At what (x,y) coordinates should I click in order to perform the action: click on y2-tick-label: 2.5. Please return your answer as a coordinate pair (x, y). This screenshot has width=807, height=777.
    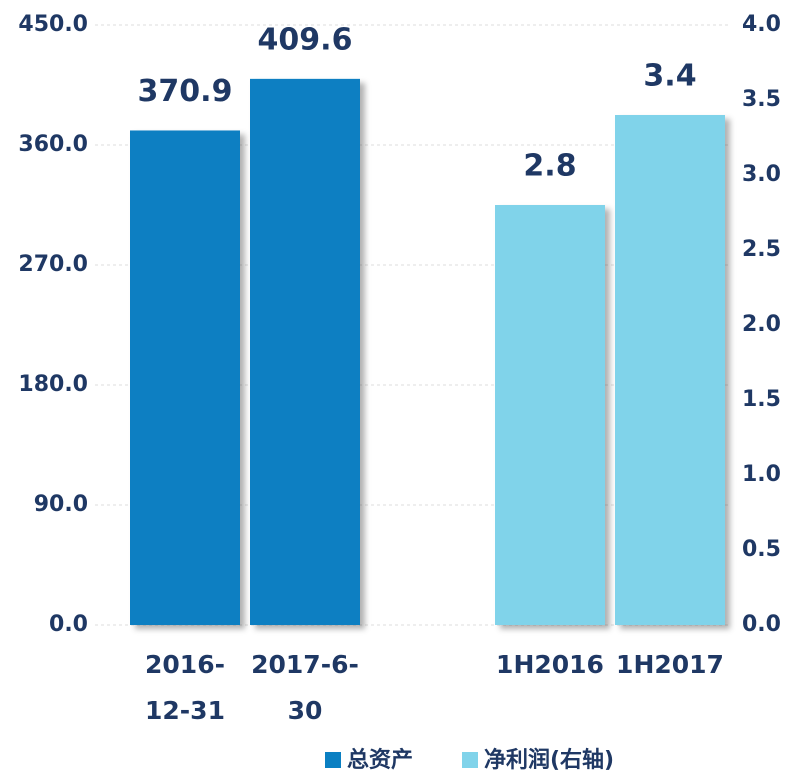
    Looking at the image, I should click on (761, 249).